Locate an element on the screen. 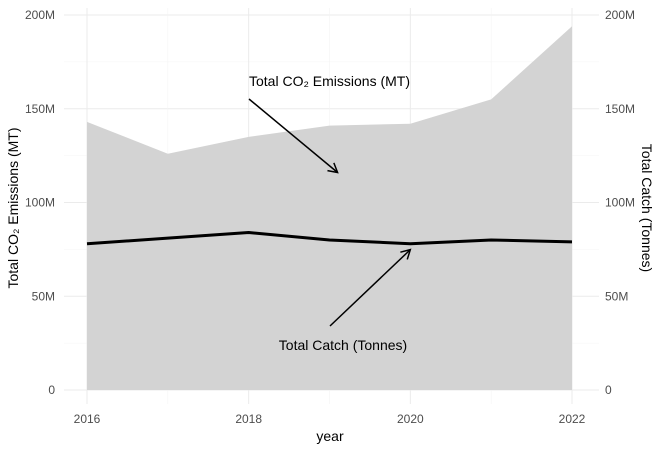 The height and width of the screenshot is (452, 660). left-axis-ticks: 0 50M 100M 150M 200M is located at coordinates (40, 202).